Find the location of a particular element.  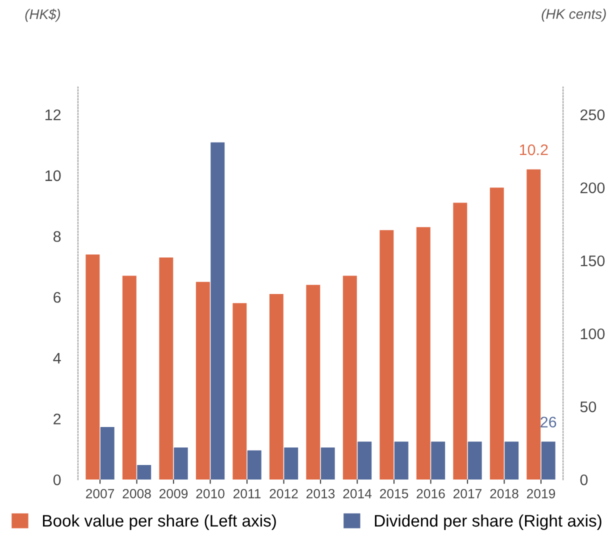

legend-label: Book value per share (Left axis) is located at coordinates (159, 522).